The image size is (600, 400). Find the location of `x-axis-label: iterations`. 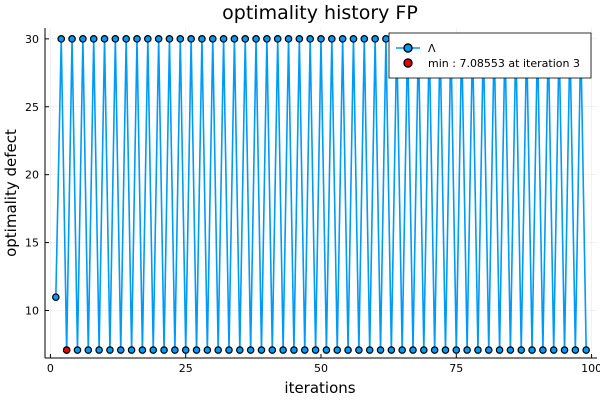

x-axis-label: iterations is located at coordinates (319, 388).